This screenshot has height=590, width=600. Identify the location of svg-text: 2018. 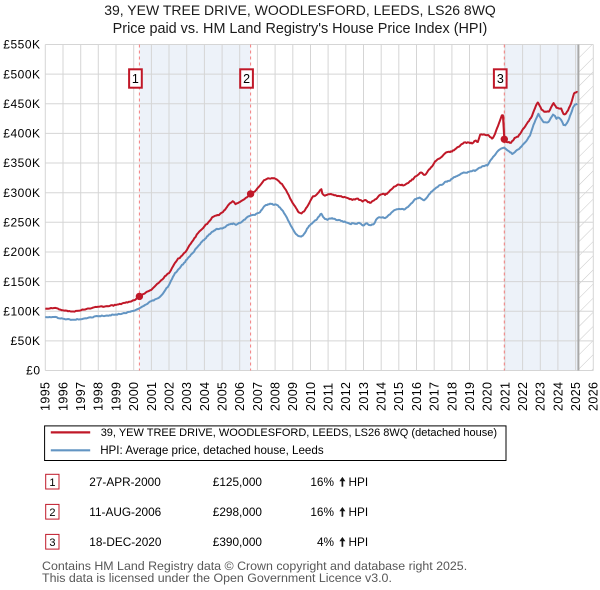
(452, 396).